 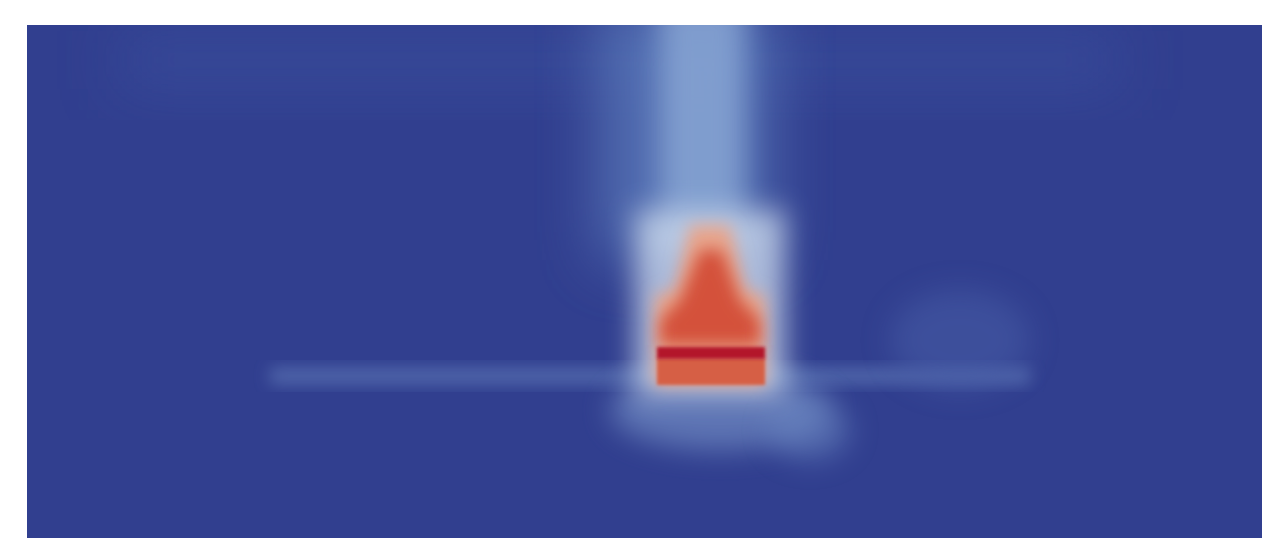 I want to click on source-block, so click(x=711, y=371).